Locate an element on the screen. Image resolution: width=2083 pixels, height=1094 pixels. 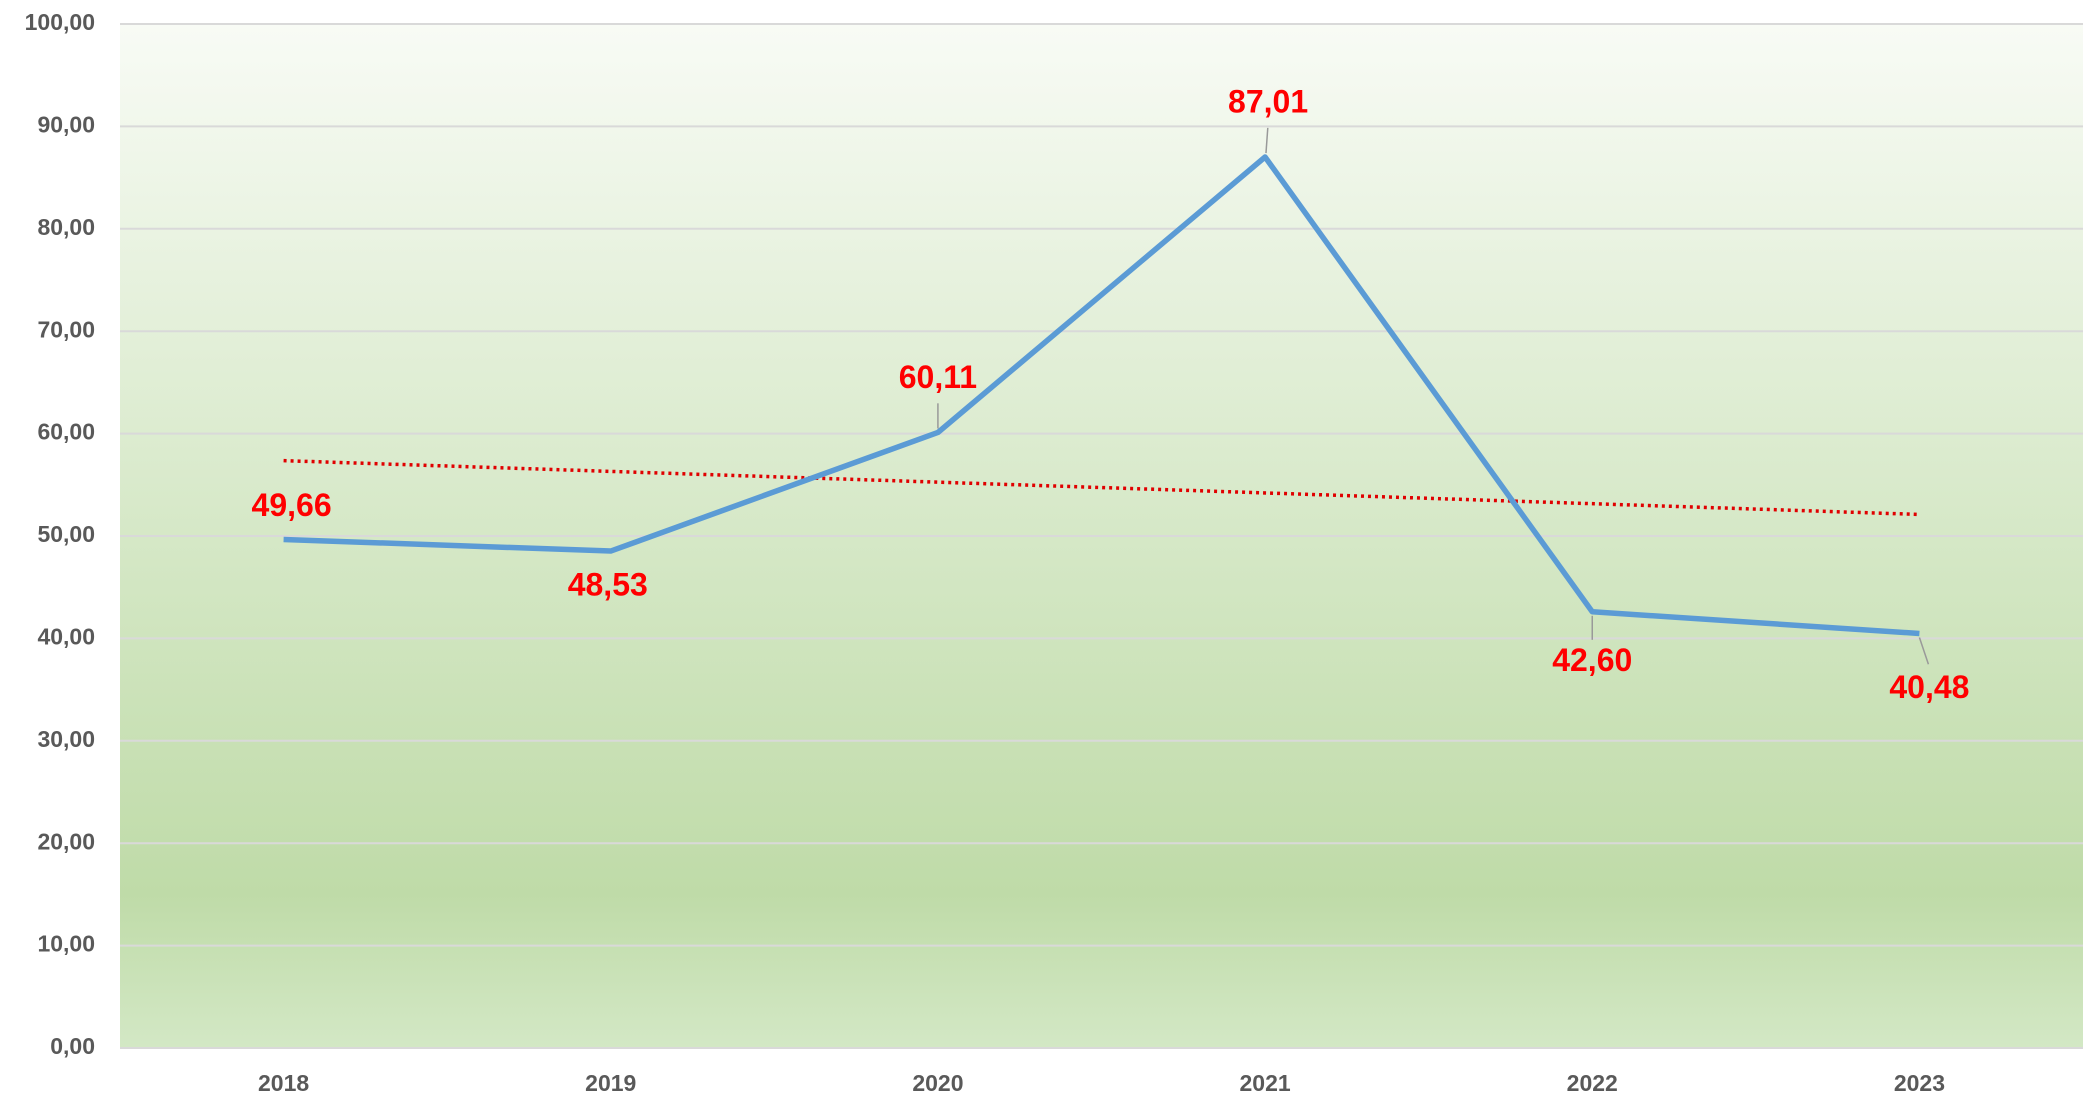
x-tick-label: 2020 is located at coordinates (937, 1082).